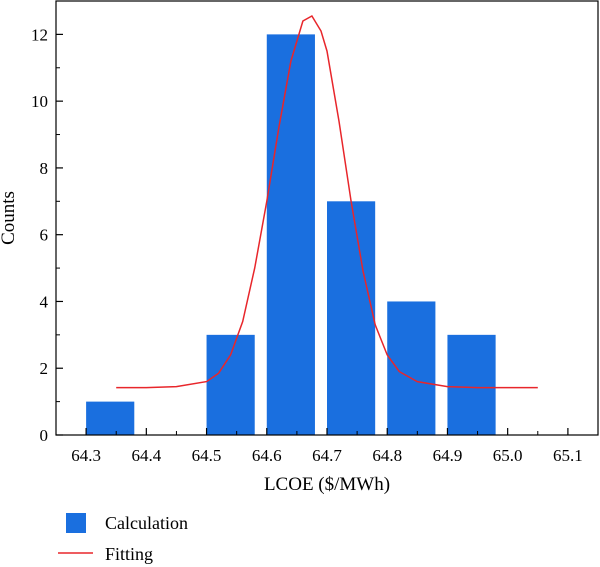 This screenshot has width=600, height=567. What do you see at coordinates (387, 455) in the screenshot?
I see `x-tick-label: 64.8` at bounding box center [387, 455].